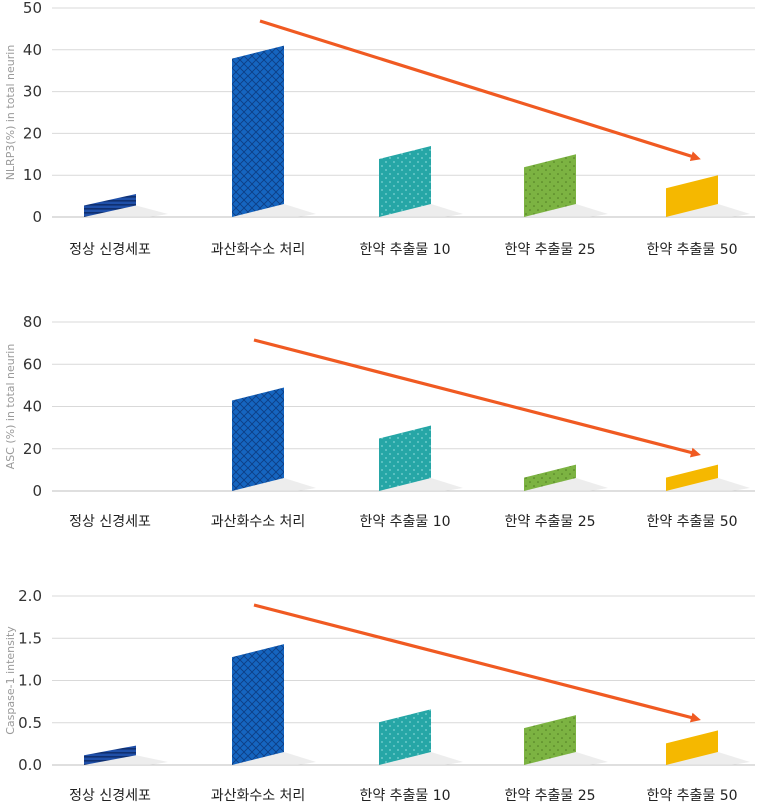 The height and width of the screenshot is (803, 760). What do you see at coordinates (30, 723) in the screenshot?
I see `y-tick-label: 0.5` at bounding box center [30, 723].